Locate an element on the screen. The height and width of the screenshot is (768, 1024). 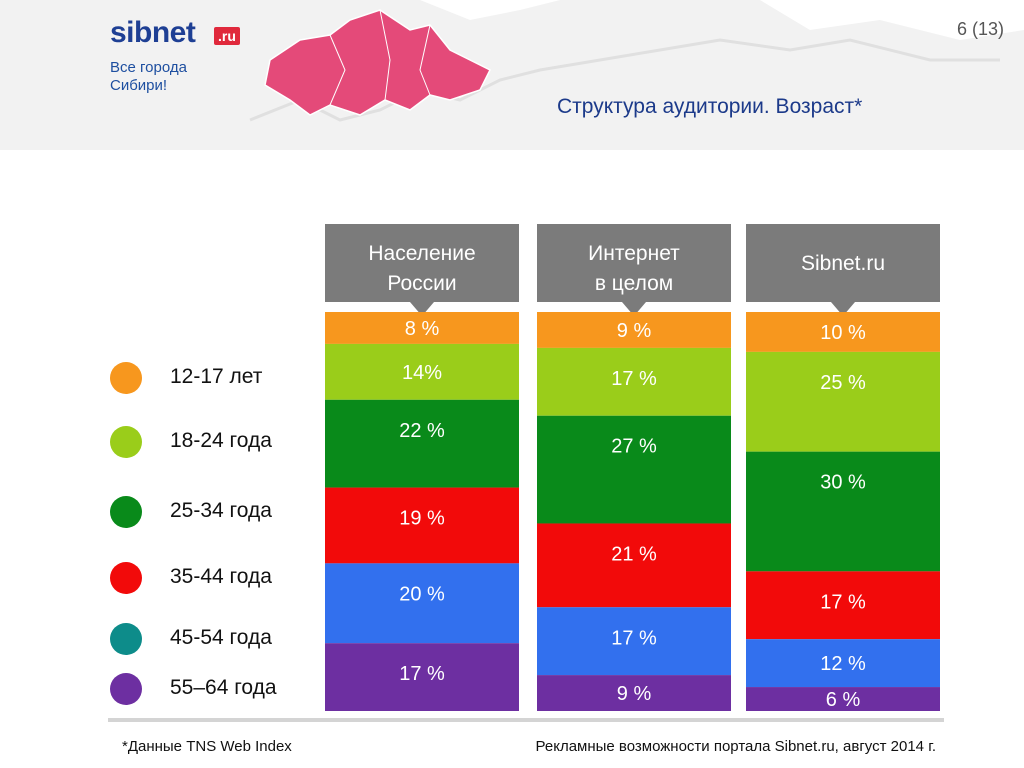
page-number: 6 (13) is located at coordinates (980, 29).